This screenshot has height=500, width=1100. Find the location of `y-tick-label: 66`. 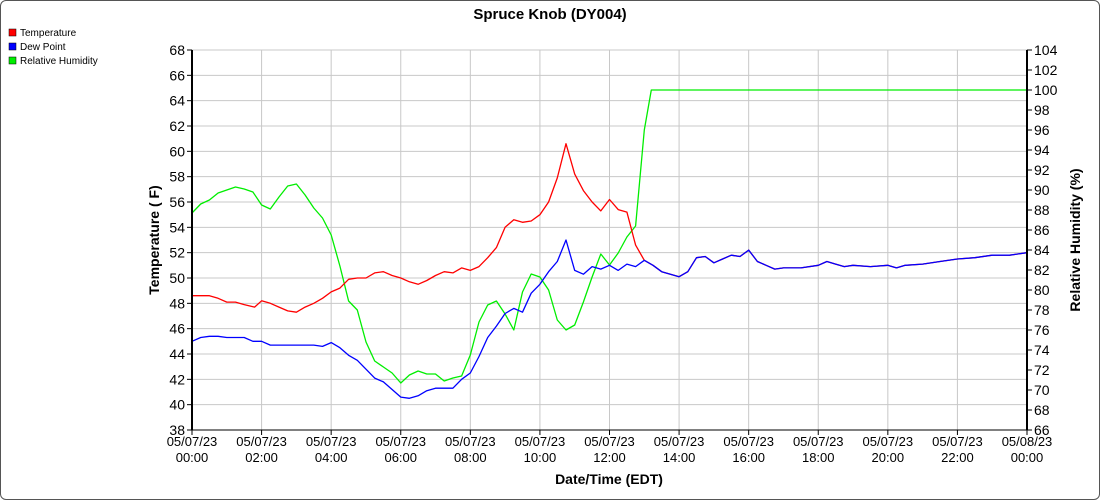

y-tick-label: 66 is located at coordinates (177, 75).